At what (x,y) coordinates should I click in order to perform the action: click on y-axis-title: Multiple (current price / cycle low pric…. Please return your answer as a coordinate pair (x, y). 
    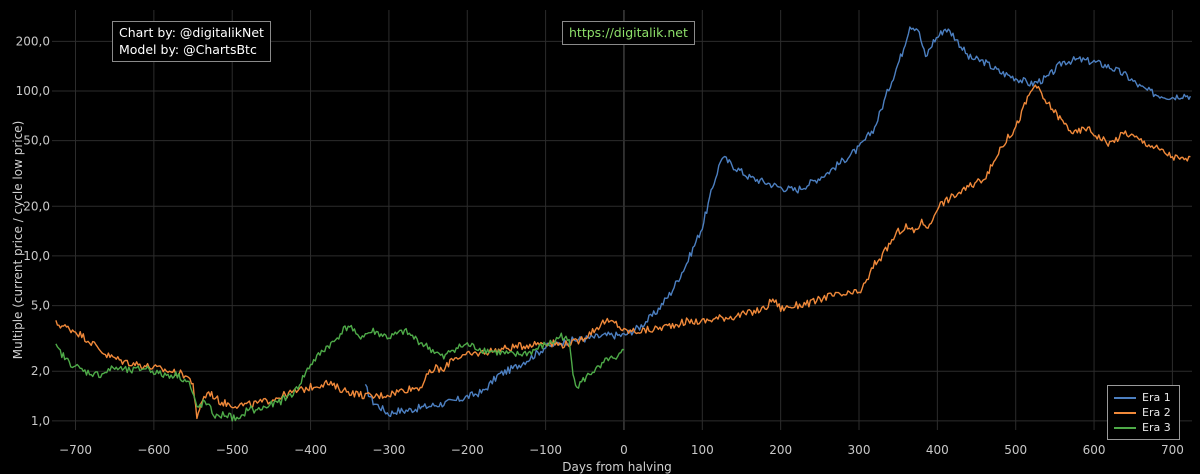
    Looking at the image, I should click on (18, 240).